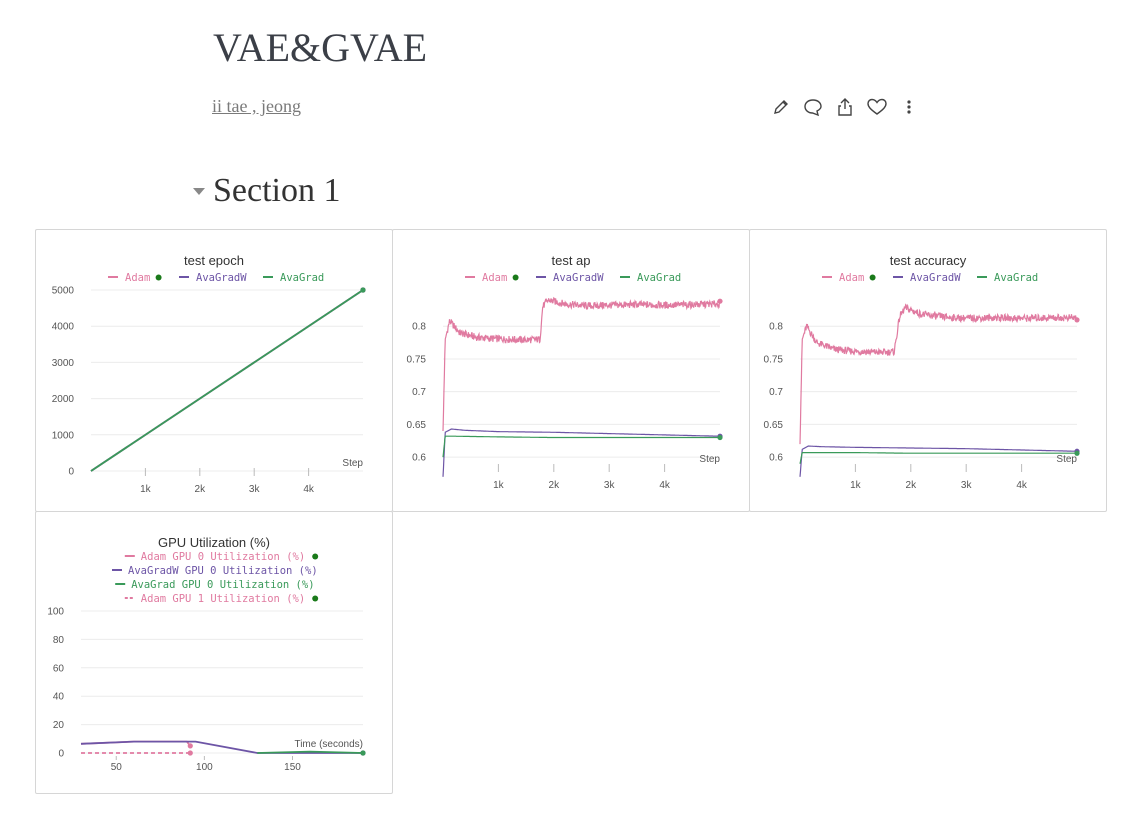 The image size is (1130, 816). What do you see at coordinates (256, 106) in the screenshot?
I see `author-link: ii tae , jeong` at bounding box center [256, 106].